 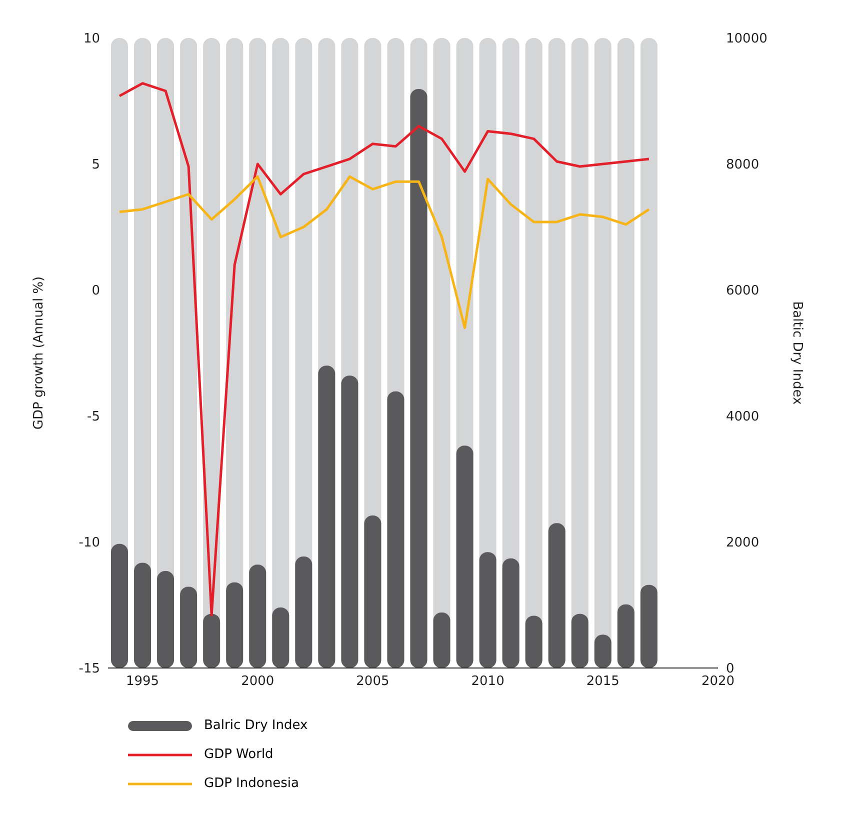 I want to click on legend-label: GDP Indonesia, so click(x=251, y=783).